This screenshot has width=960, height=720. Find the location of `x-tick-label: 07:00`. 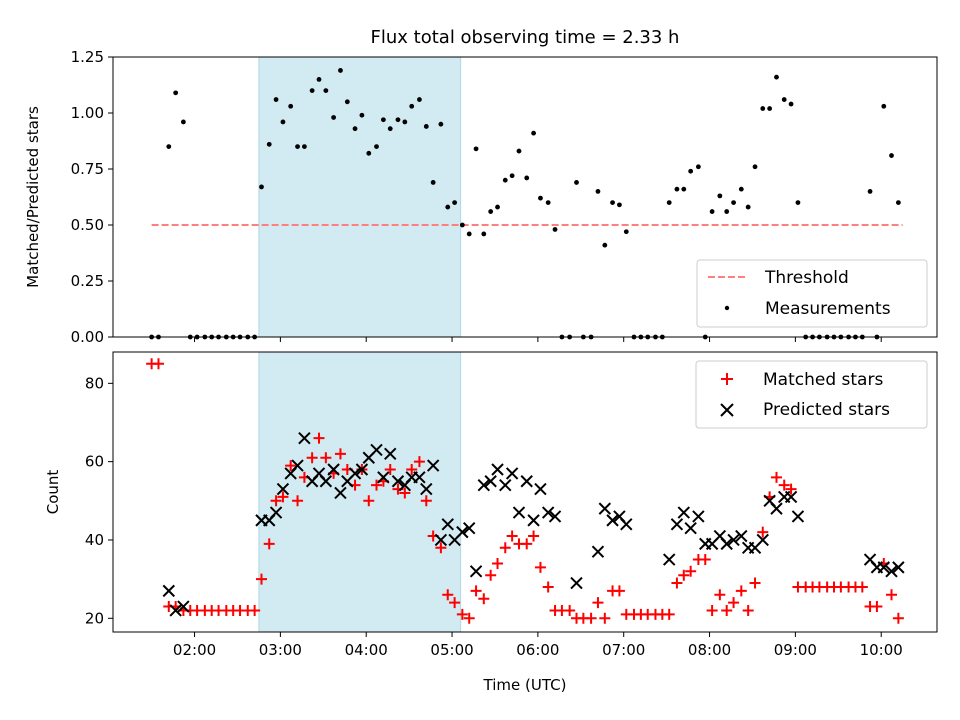

x-tick-label: 07:00 is located at coordinates (623, 650).